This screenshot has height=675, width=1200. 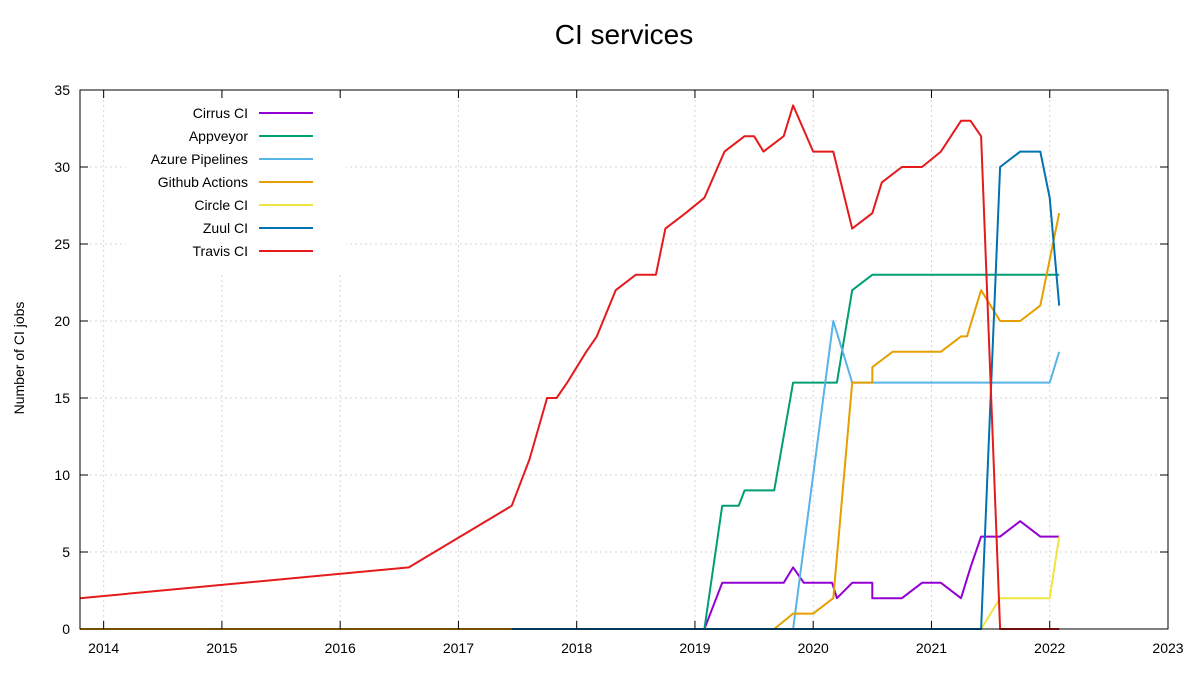 What do you see at coordinates (221, 648) in the screenshot?
I see `x-tick-label: 2015` at bounding box center [221, 648].